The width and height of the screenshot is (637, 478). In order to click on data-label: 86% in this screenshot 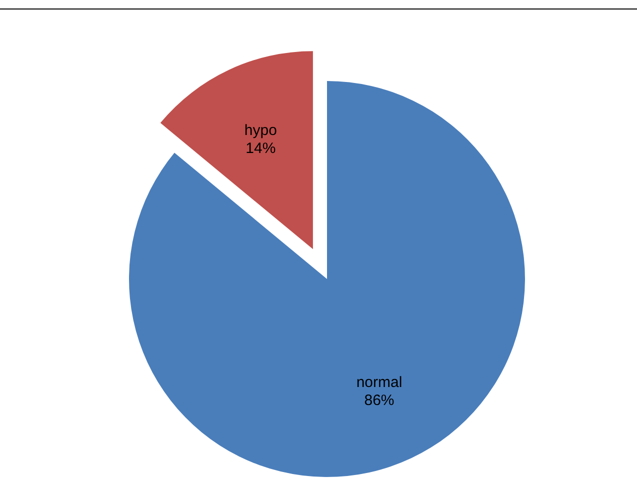, I will do `click(379, 401)`.